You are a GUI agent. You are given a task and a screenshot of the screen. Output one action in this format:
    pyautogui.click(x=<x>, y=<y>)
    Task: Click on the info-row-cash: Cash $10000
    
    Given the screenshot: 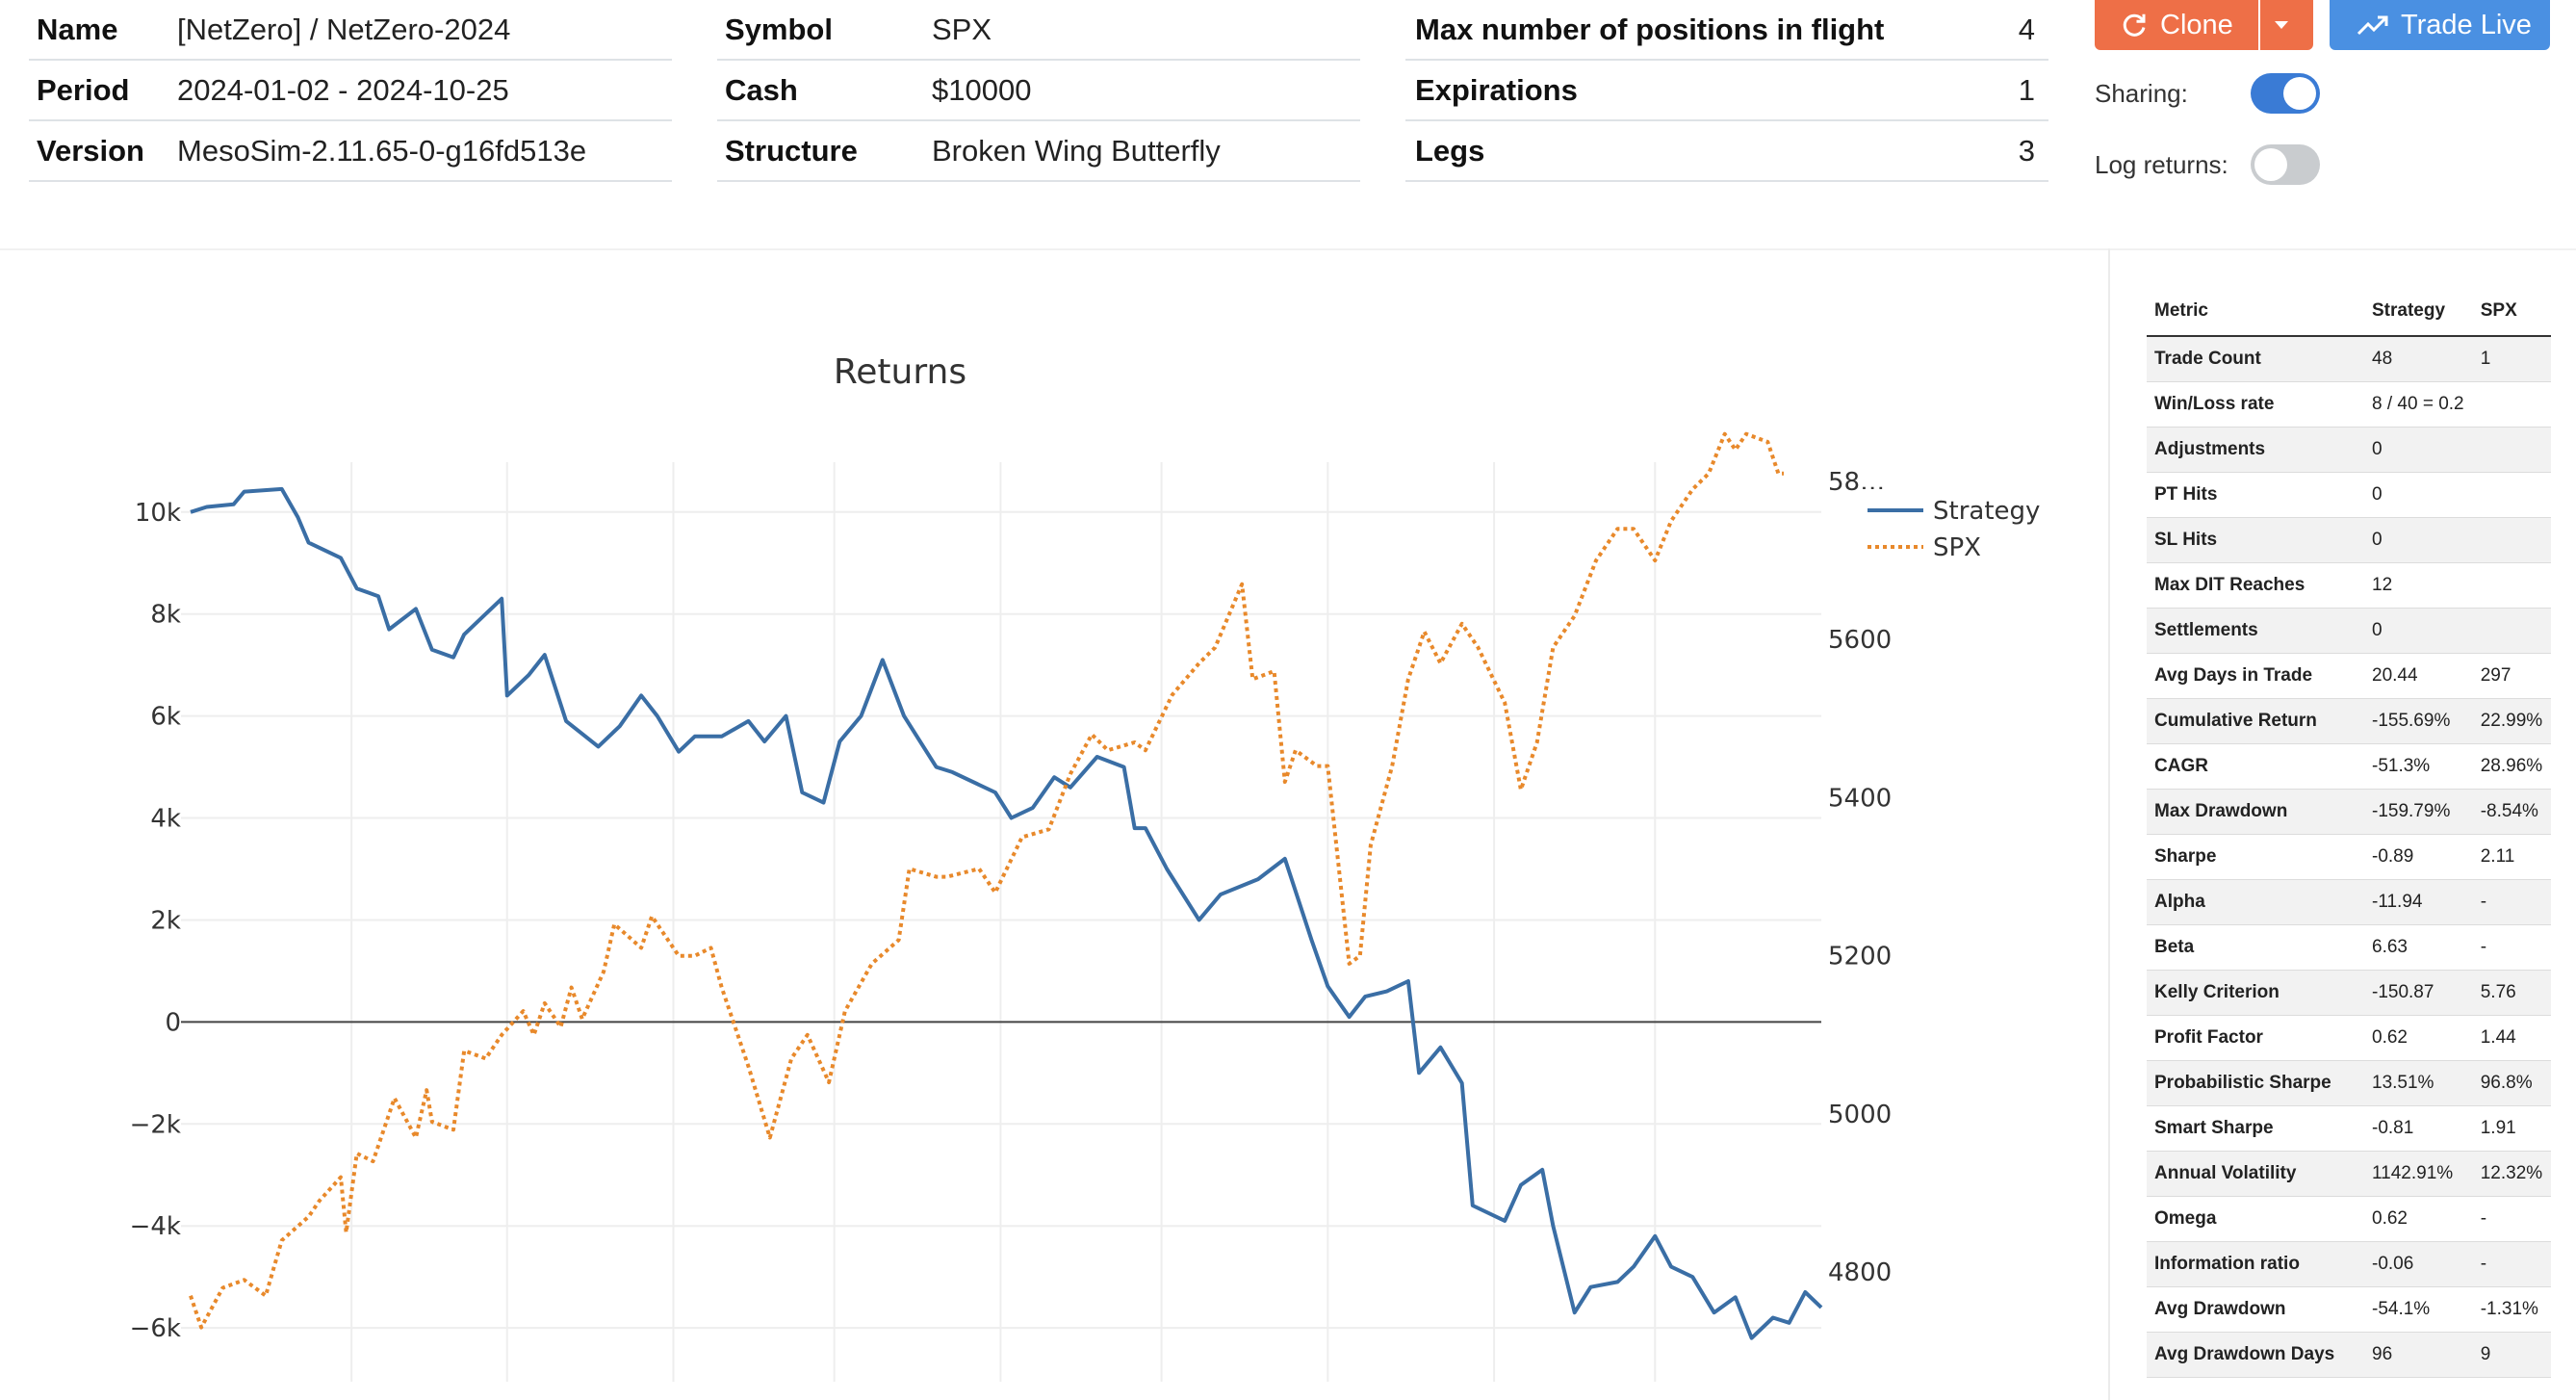 What is the action you would take?
    pyautogui.click(x=1038, y=91)
    